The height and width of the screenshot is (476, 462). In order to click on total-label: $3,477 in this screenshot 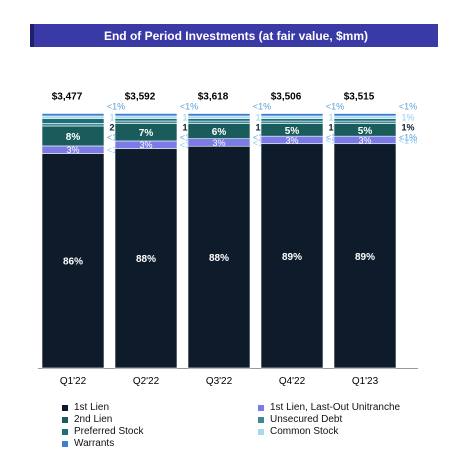, I will do `click(67, 96)`.